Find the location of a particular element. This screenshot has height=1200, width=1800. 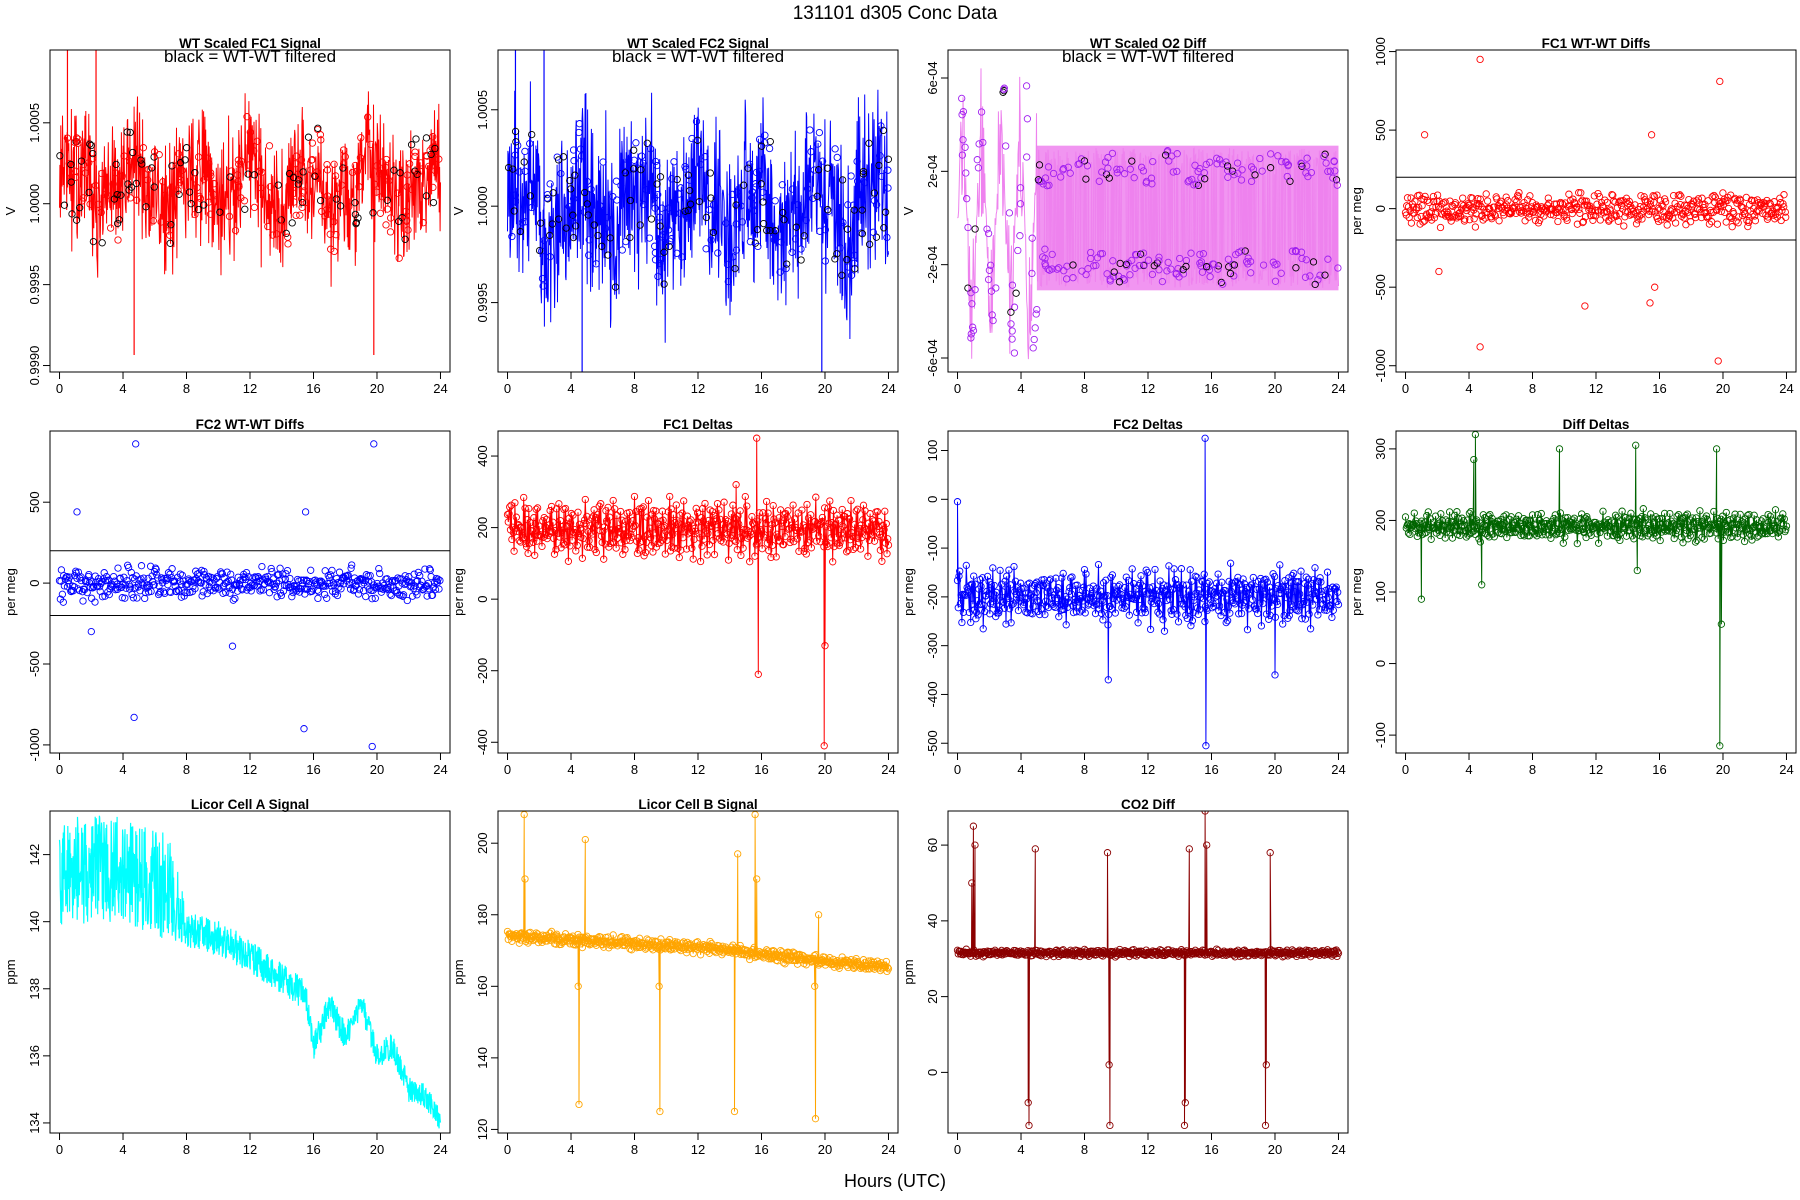

y-tick-label: 160 is located at coordinates (482, 986).